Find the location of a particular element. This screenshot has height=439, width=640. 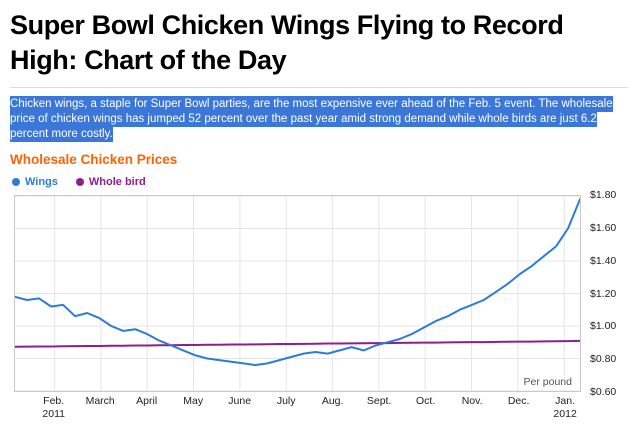

month-label: July is located at coordinates (286, 401).